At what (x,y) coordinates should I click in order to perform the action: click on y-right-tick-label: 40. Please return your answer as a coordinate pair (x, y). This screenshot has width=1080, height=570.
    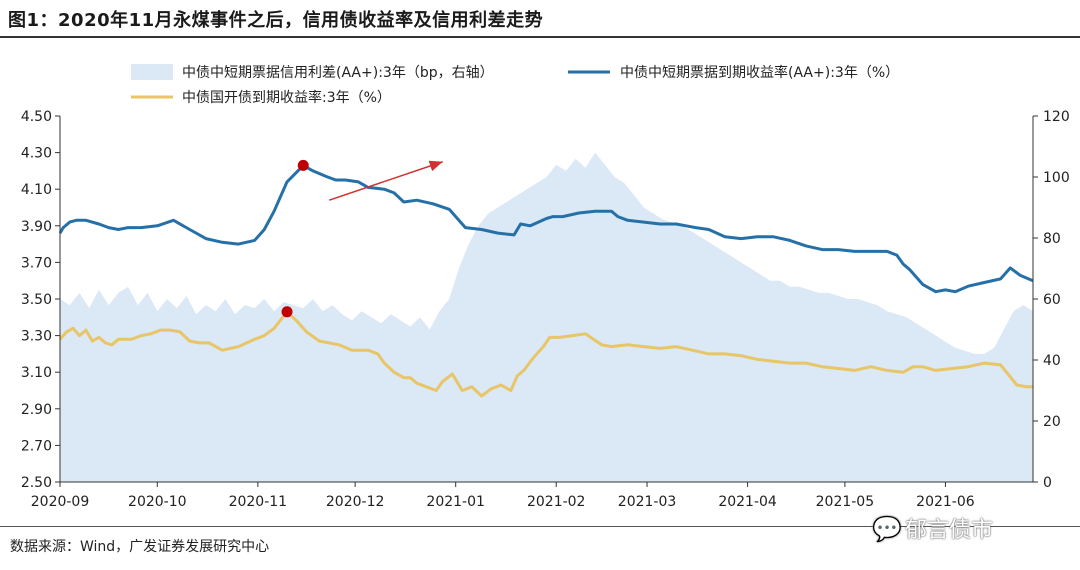
    Looking at the image, I should click on (1052, 361).